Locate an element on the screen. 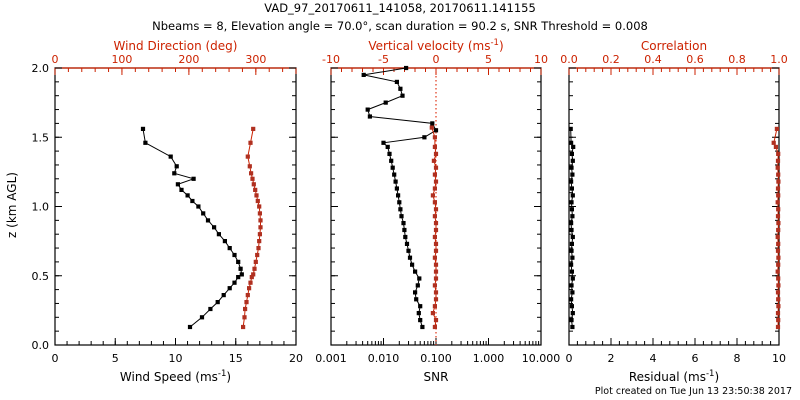 Image resolution: width=800 pixels, height=400 pixels. series-wind-direction is located at coordinates (252, 228).